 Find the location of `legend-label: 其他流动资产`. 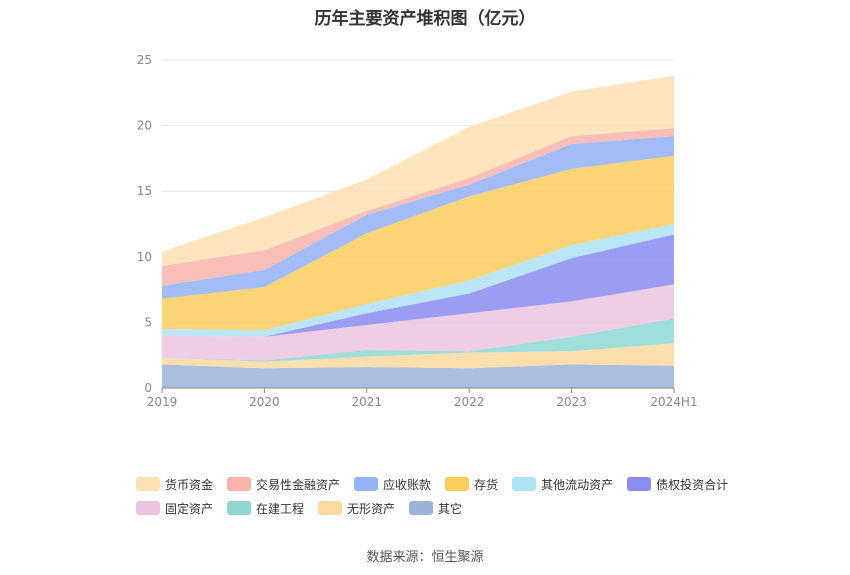

legend-label: 其他流动资产 is located at coordinates (577, 484).